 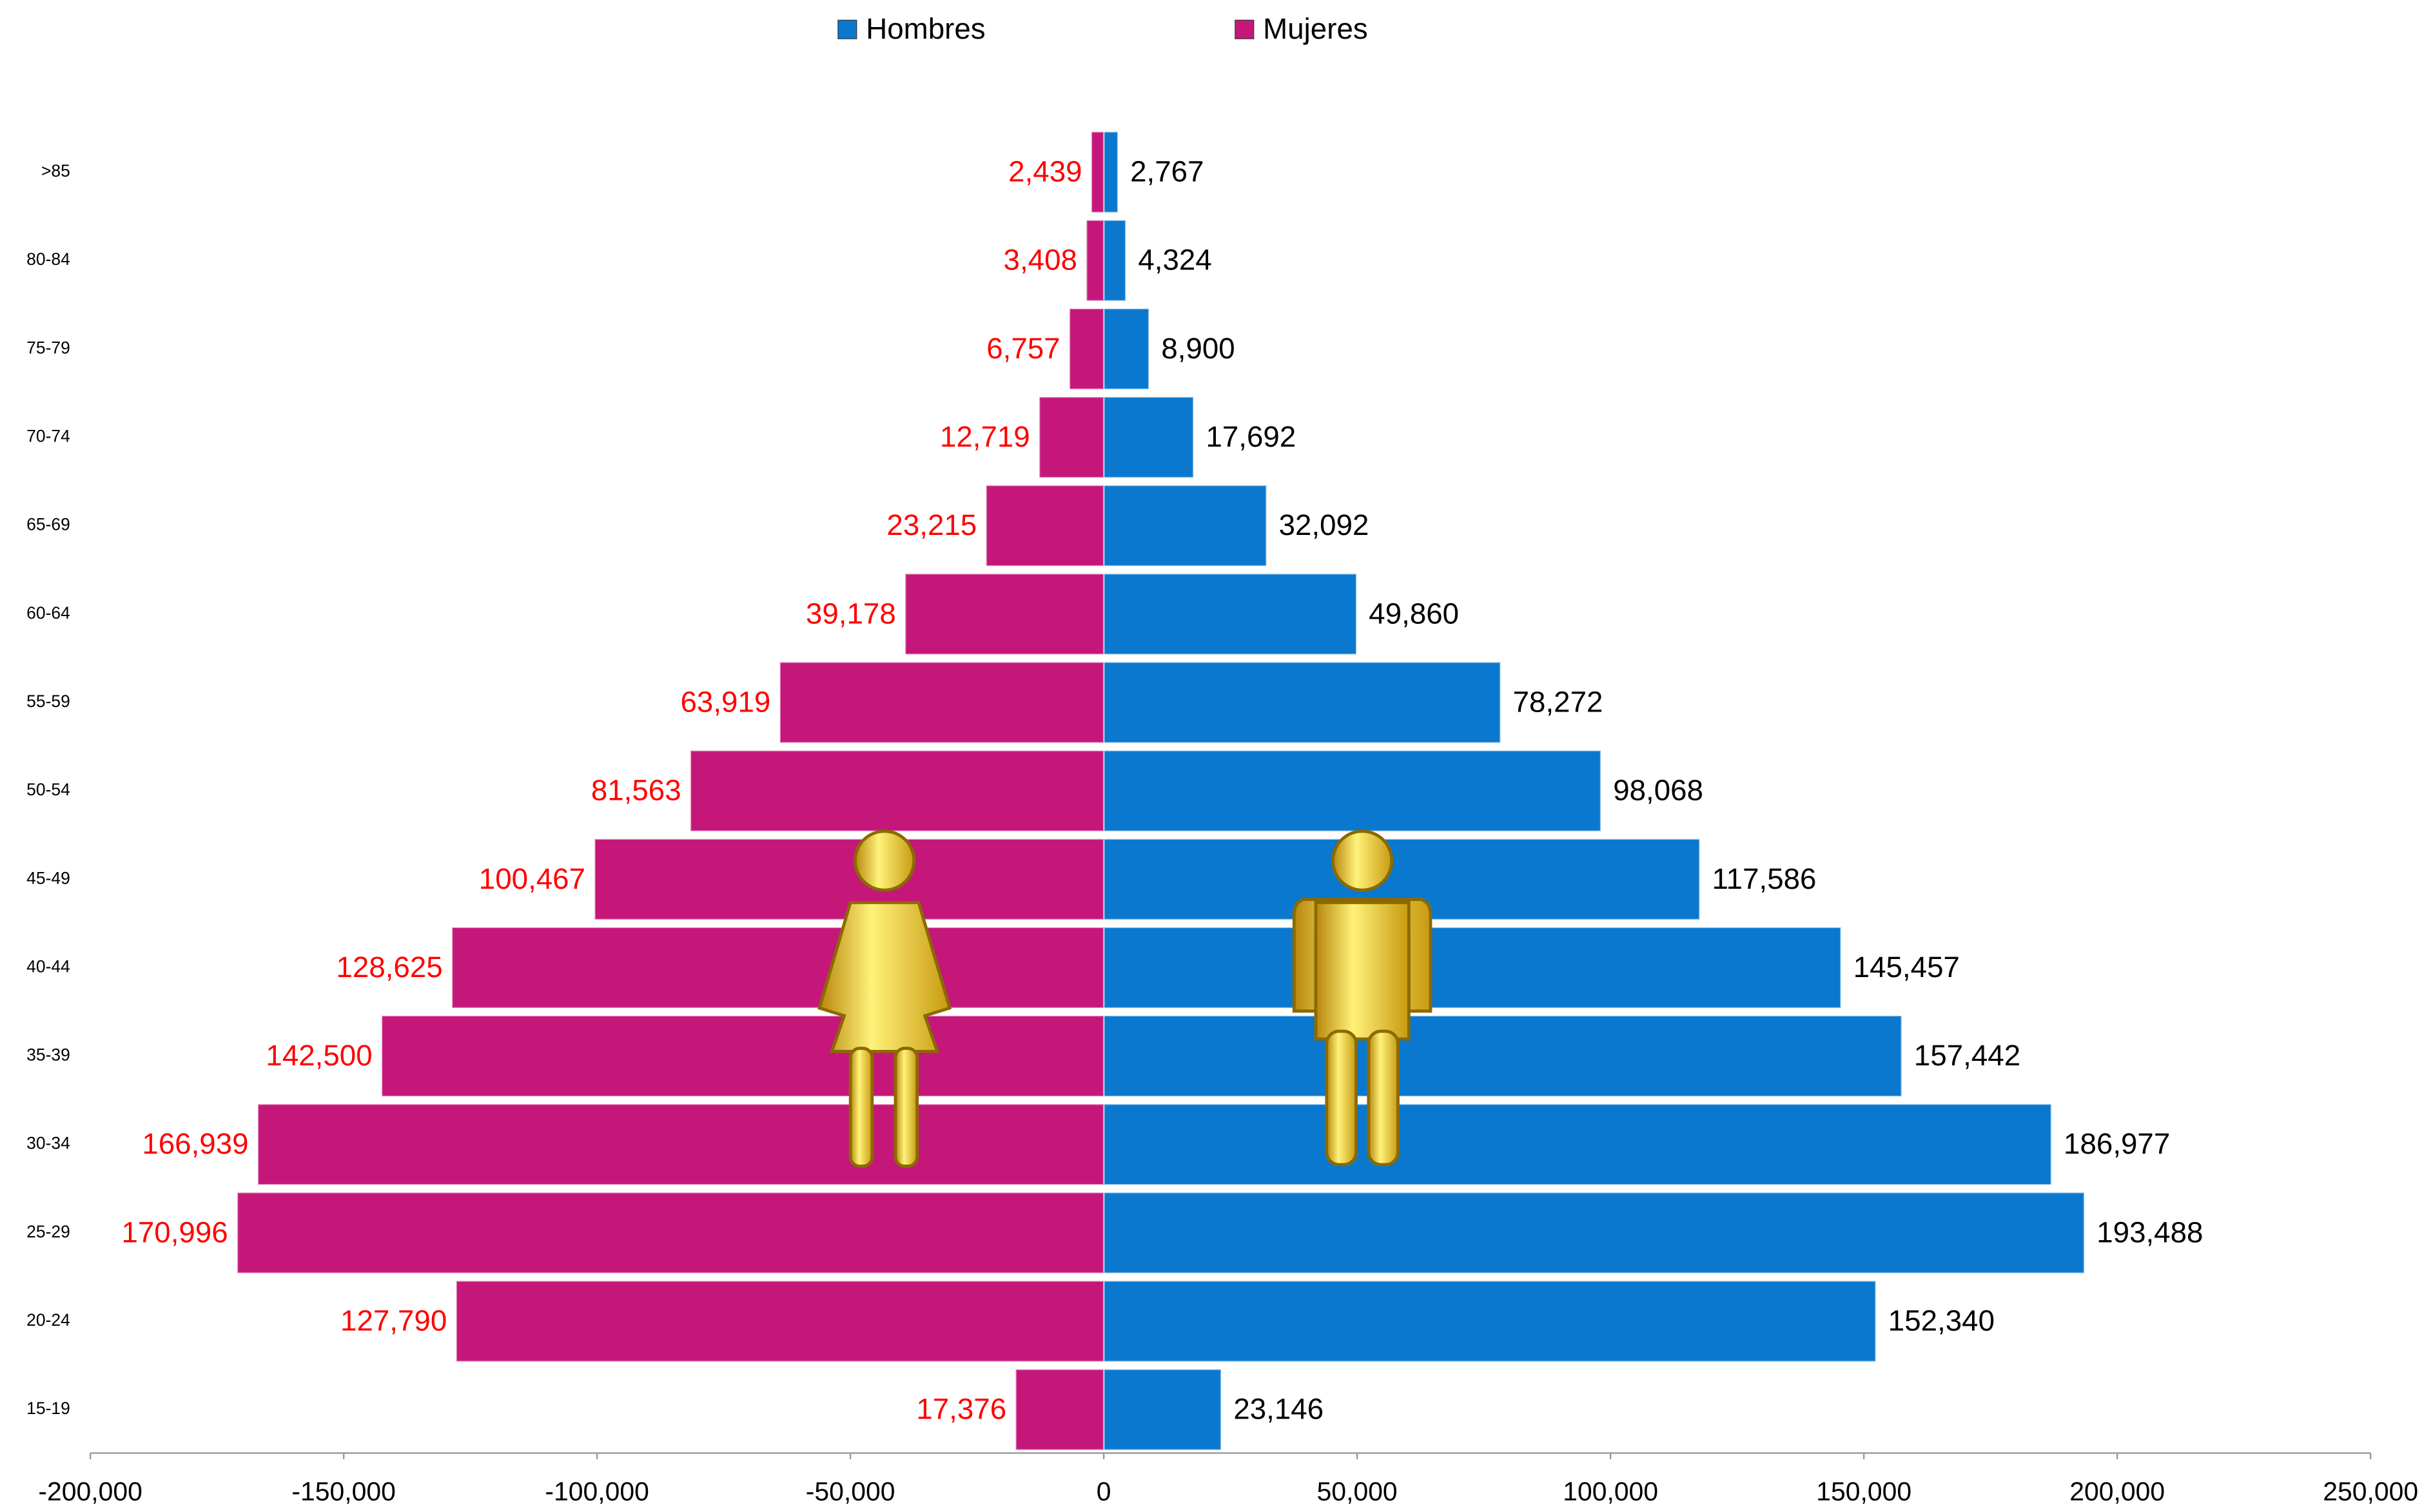 What do you see at coordinates (174, 1232) in the screenshot?
I see `data-label: 170,996` at bounding box center [174, 1232].